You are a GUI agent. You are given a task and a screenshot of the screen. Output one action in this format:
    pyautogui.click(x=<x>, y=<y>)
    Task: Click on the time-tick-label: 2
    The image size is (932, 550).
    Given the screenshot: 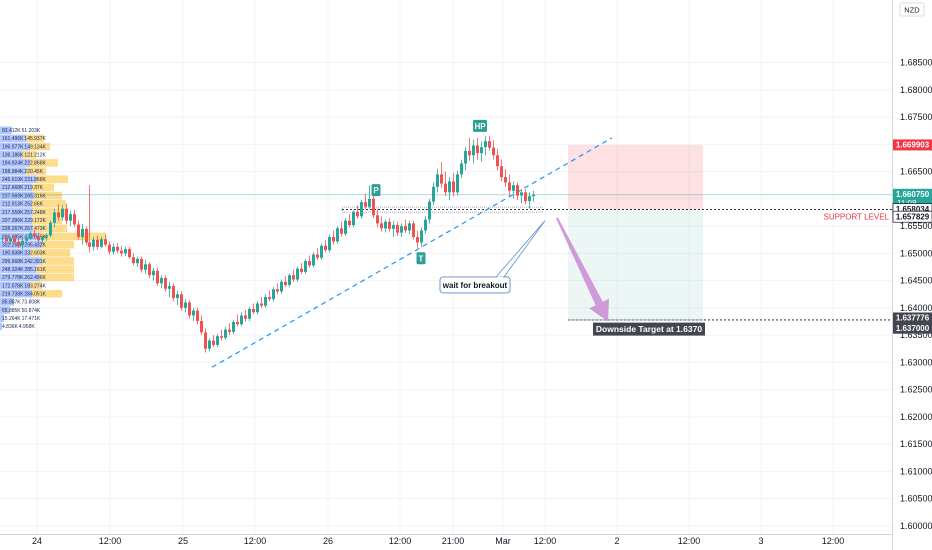 What is the action you would take?
    pyautogui.click(x=616, y=541)
    